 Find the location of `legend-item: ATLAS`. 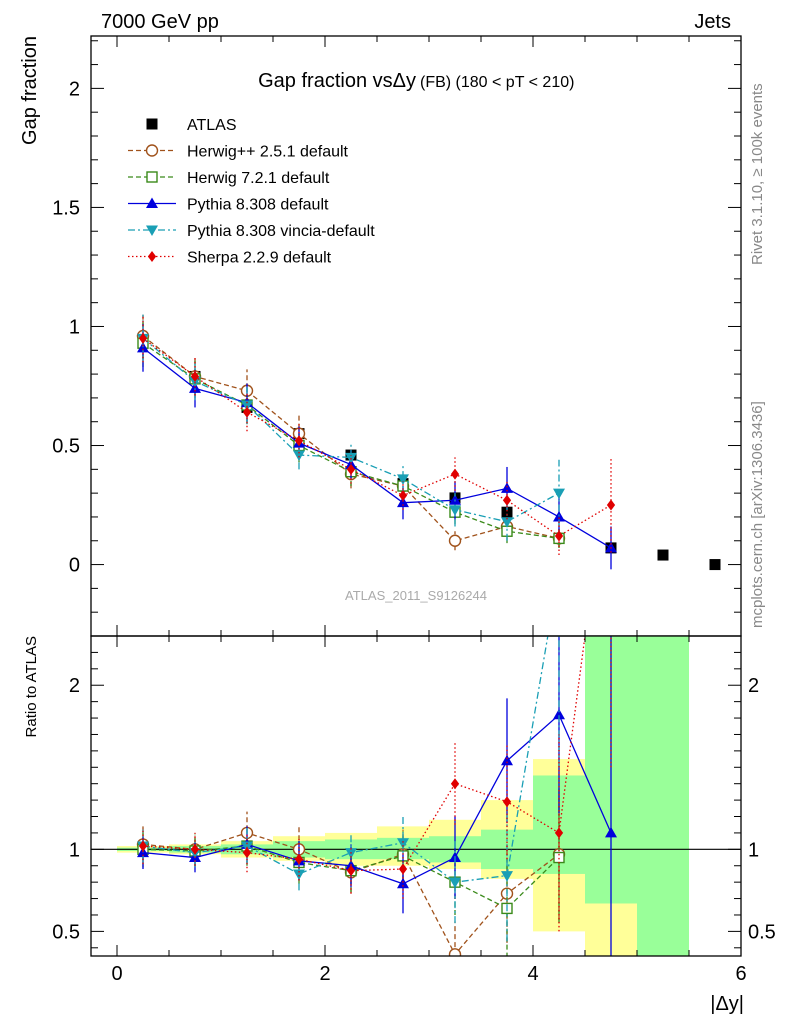

legend-item: ATLAS is located at coordinates (191, 125).